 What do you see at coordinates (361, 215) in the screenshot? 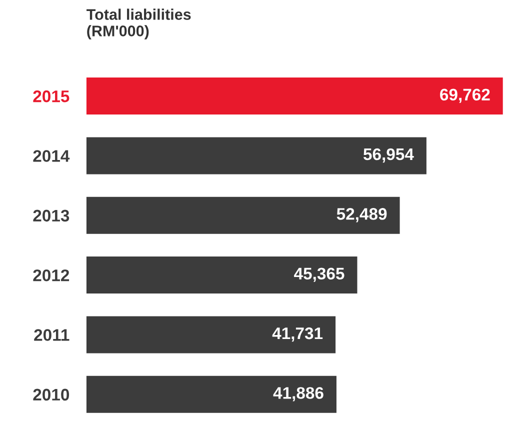
I see `data-label: 52,489` at bounding box center [361, 215].